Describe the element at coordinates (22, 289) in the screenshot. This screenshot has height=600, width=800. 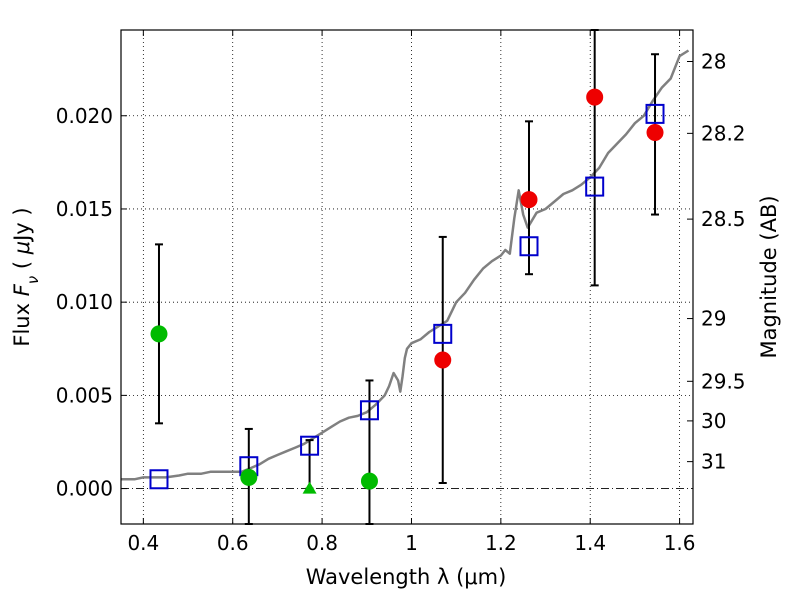
I see `y-axis-title-part: F` at that location.